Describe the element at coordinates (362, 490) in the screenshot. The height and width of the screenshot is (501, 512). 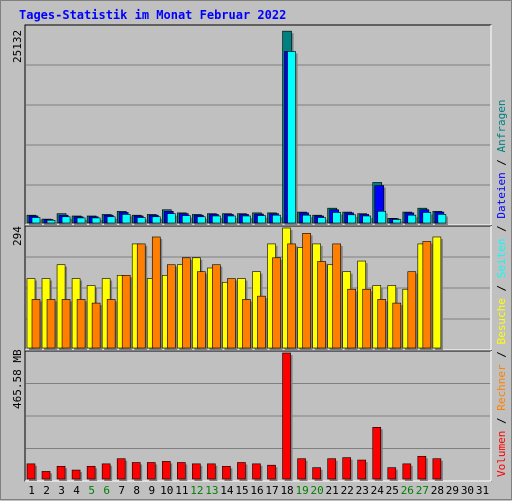
I see `x-tick-label: 23` at that location.